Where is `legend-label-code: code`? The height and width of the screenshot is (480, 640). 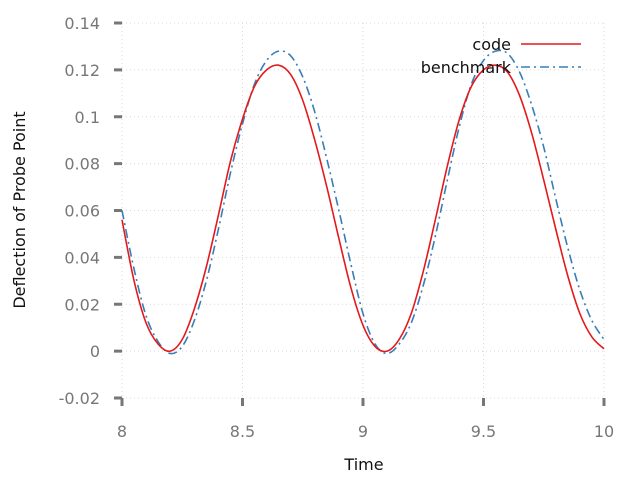
legend-label-code: code is located at coordinates (491, 44).